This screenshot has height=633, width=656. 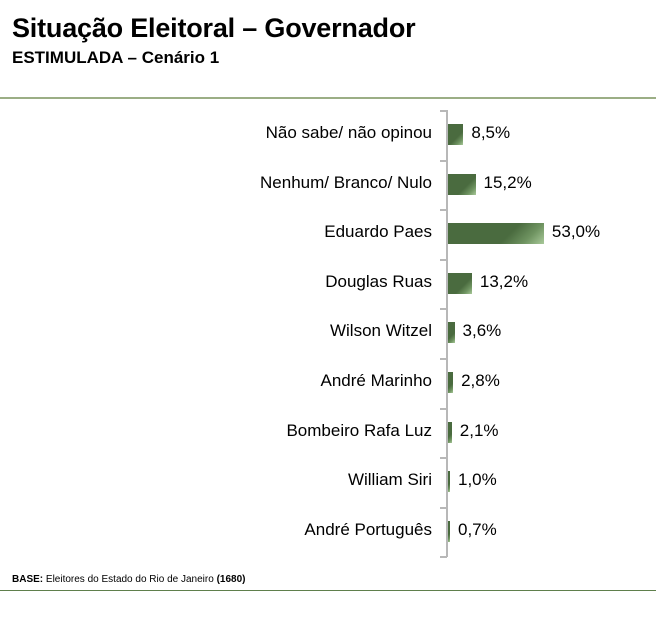 I want to click on base-text: Eleitores do Estado do Rio de Janeiro, so click(x=130, y=579).